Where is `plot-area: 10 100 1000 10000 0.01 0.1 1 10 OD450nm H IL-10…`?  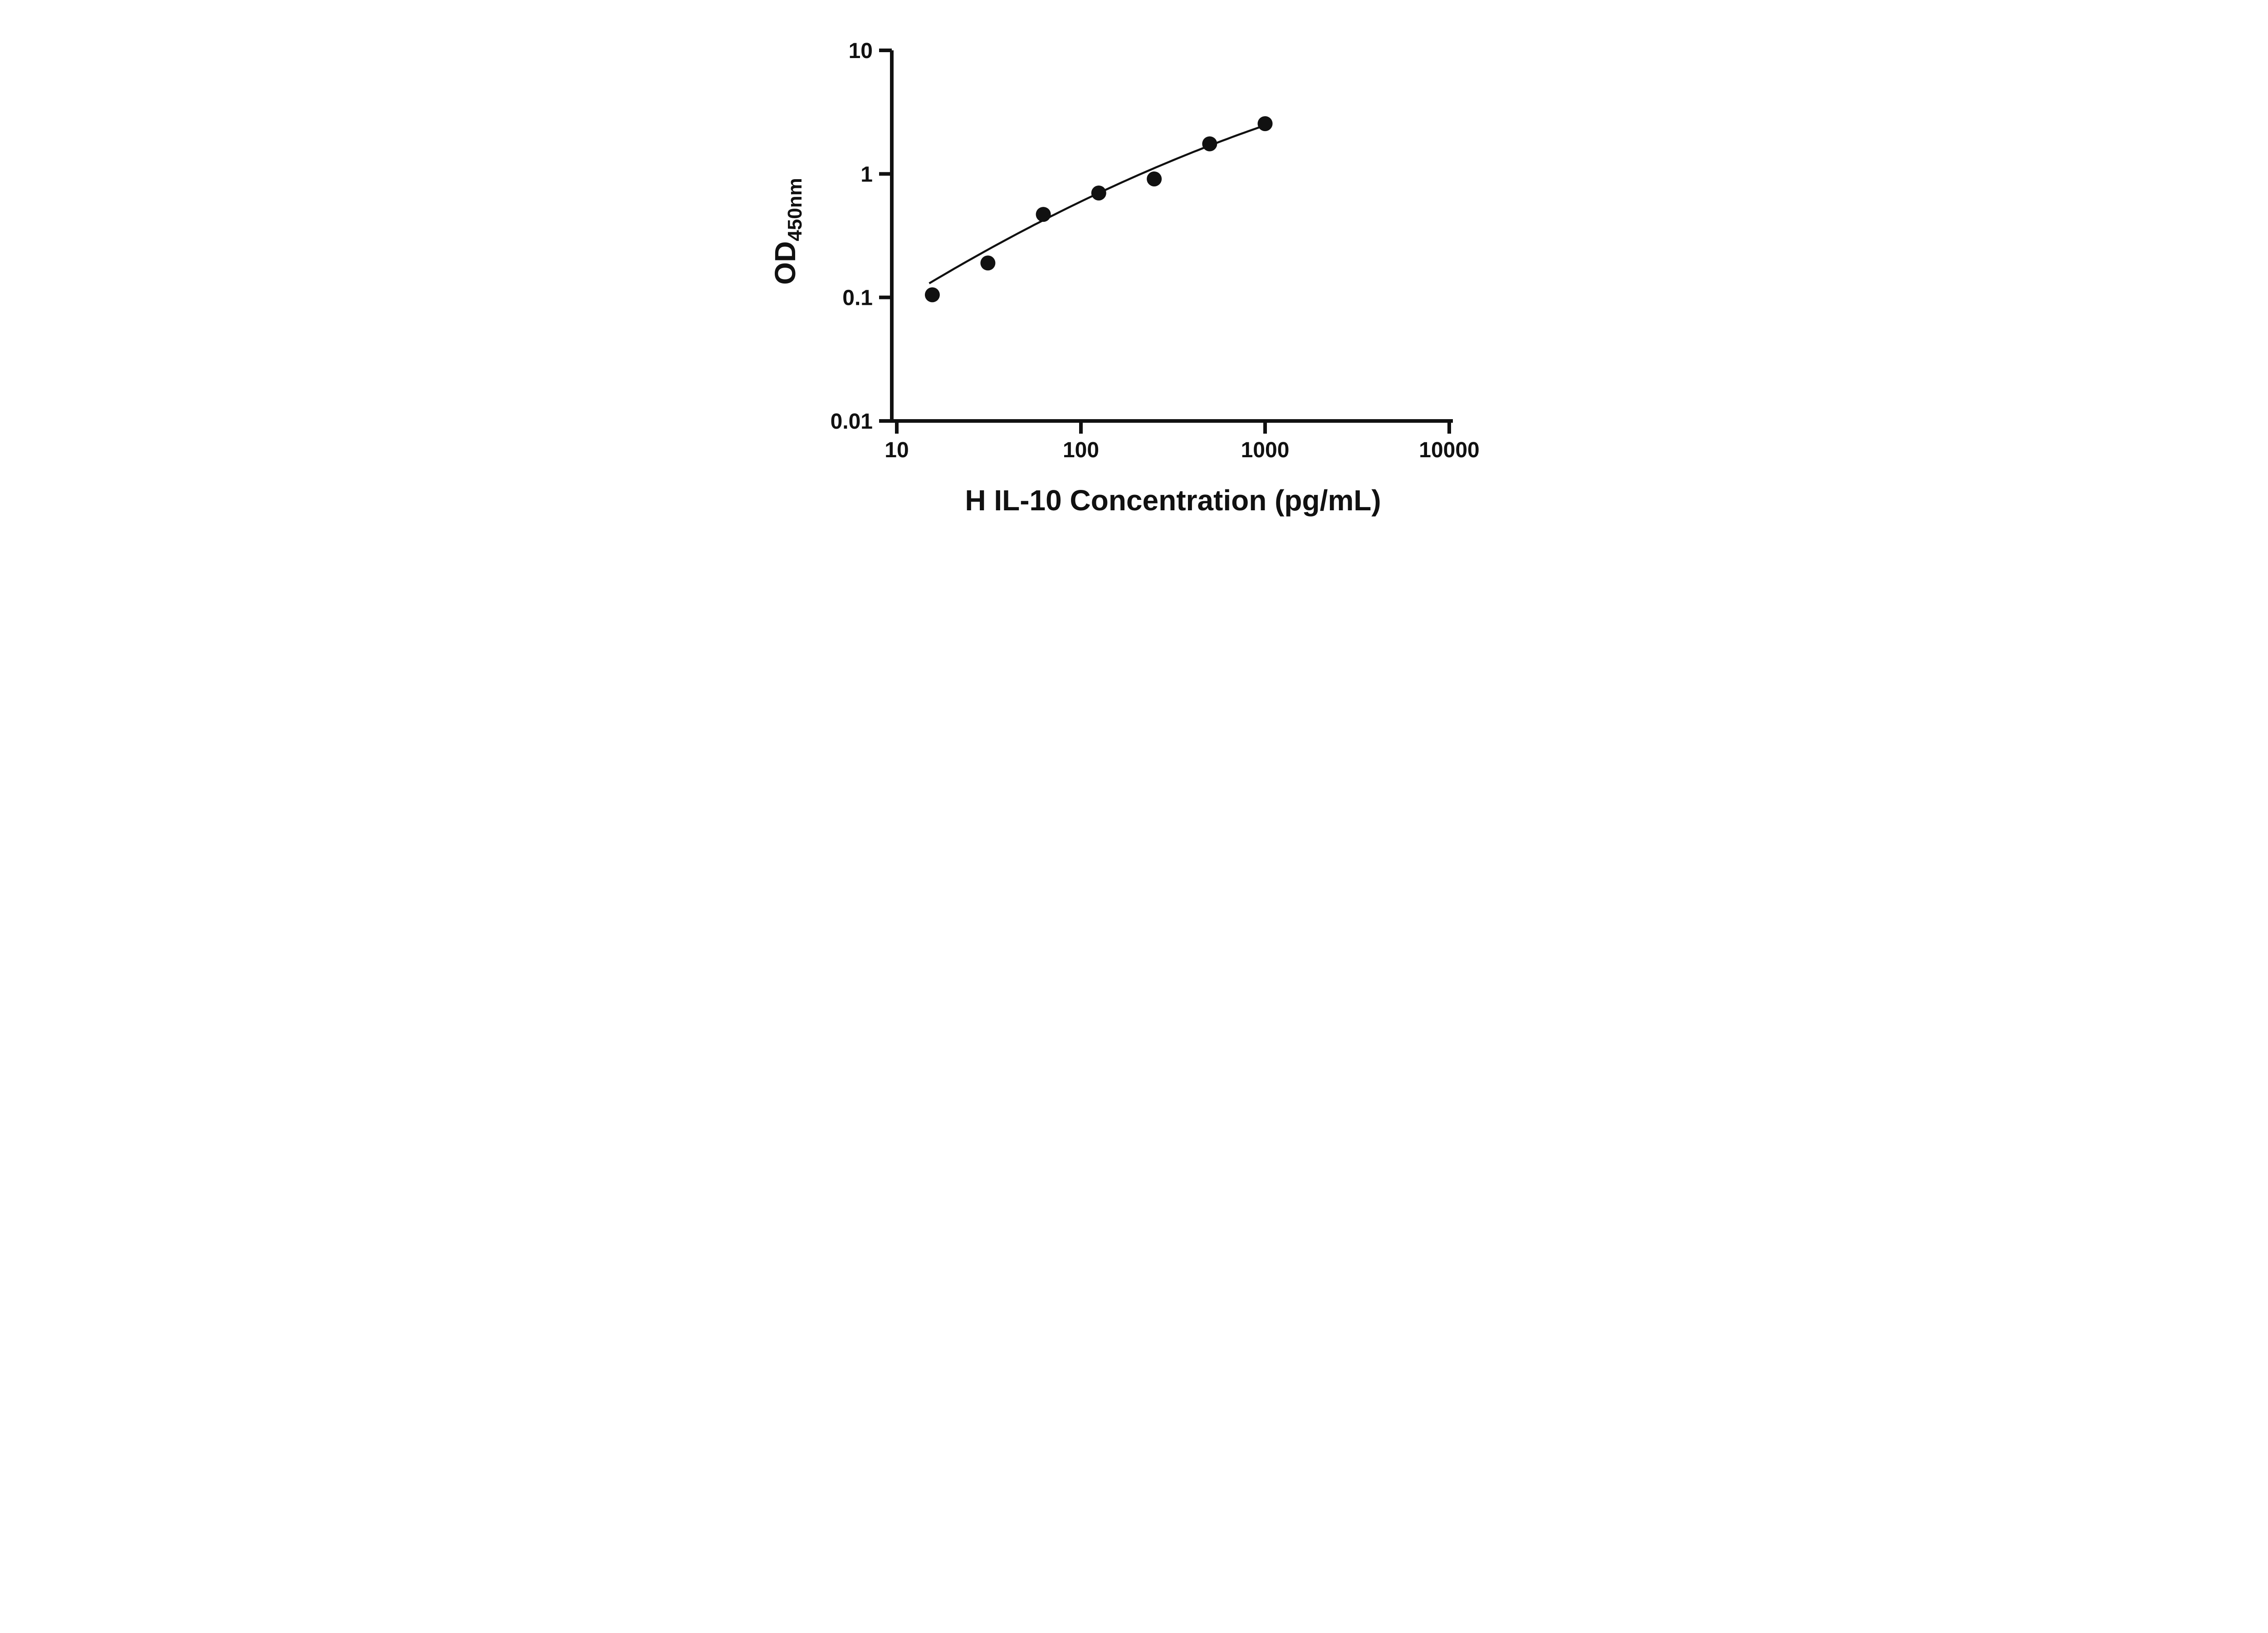
plot-area: 10 100 1000 10000 0.01 0.1 1 10 OD450nm H IL-10… is located at coordinates (1125, 278).